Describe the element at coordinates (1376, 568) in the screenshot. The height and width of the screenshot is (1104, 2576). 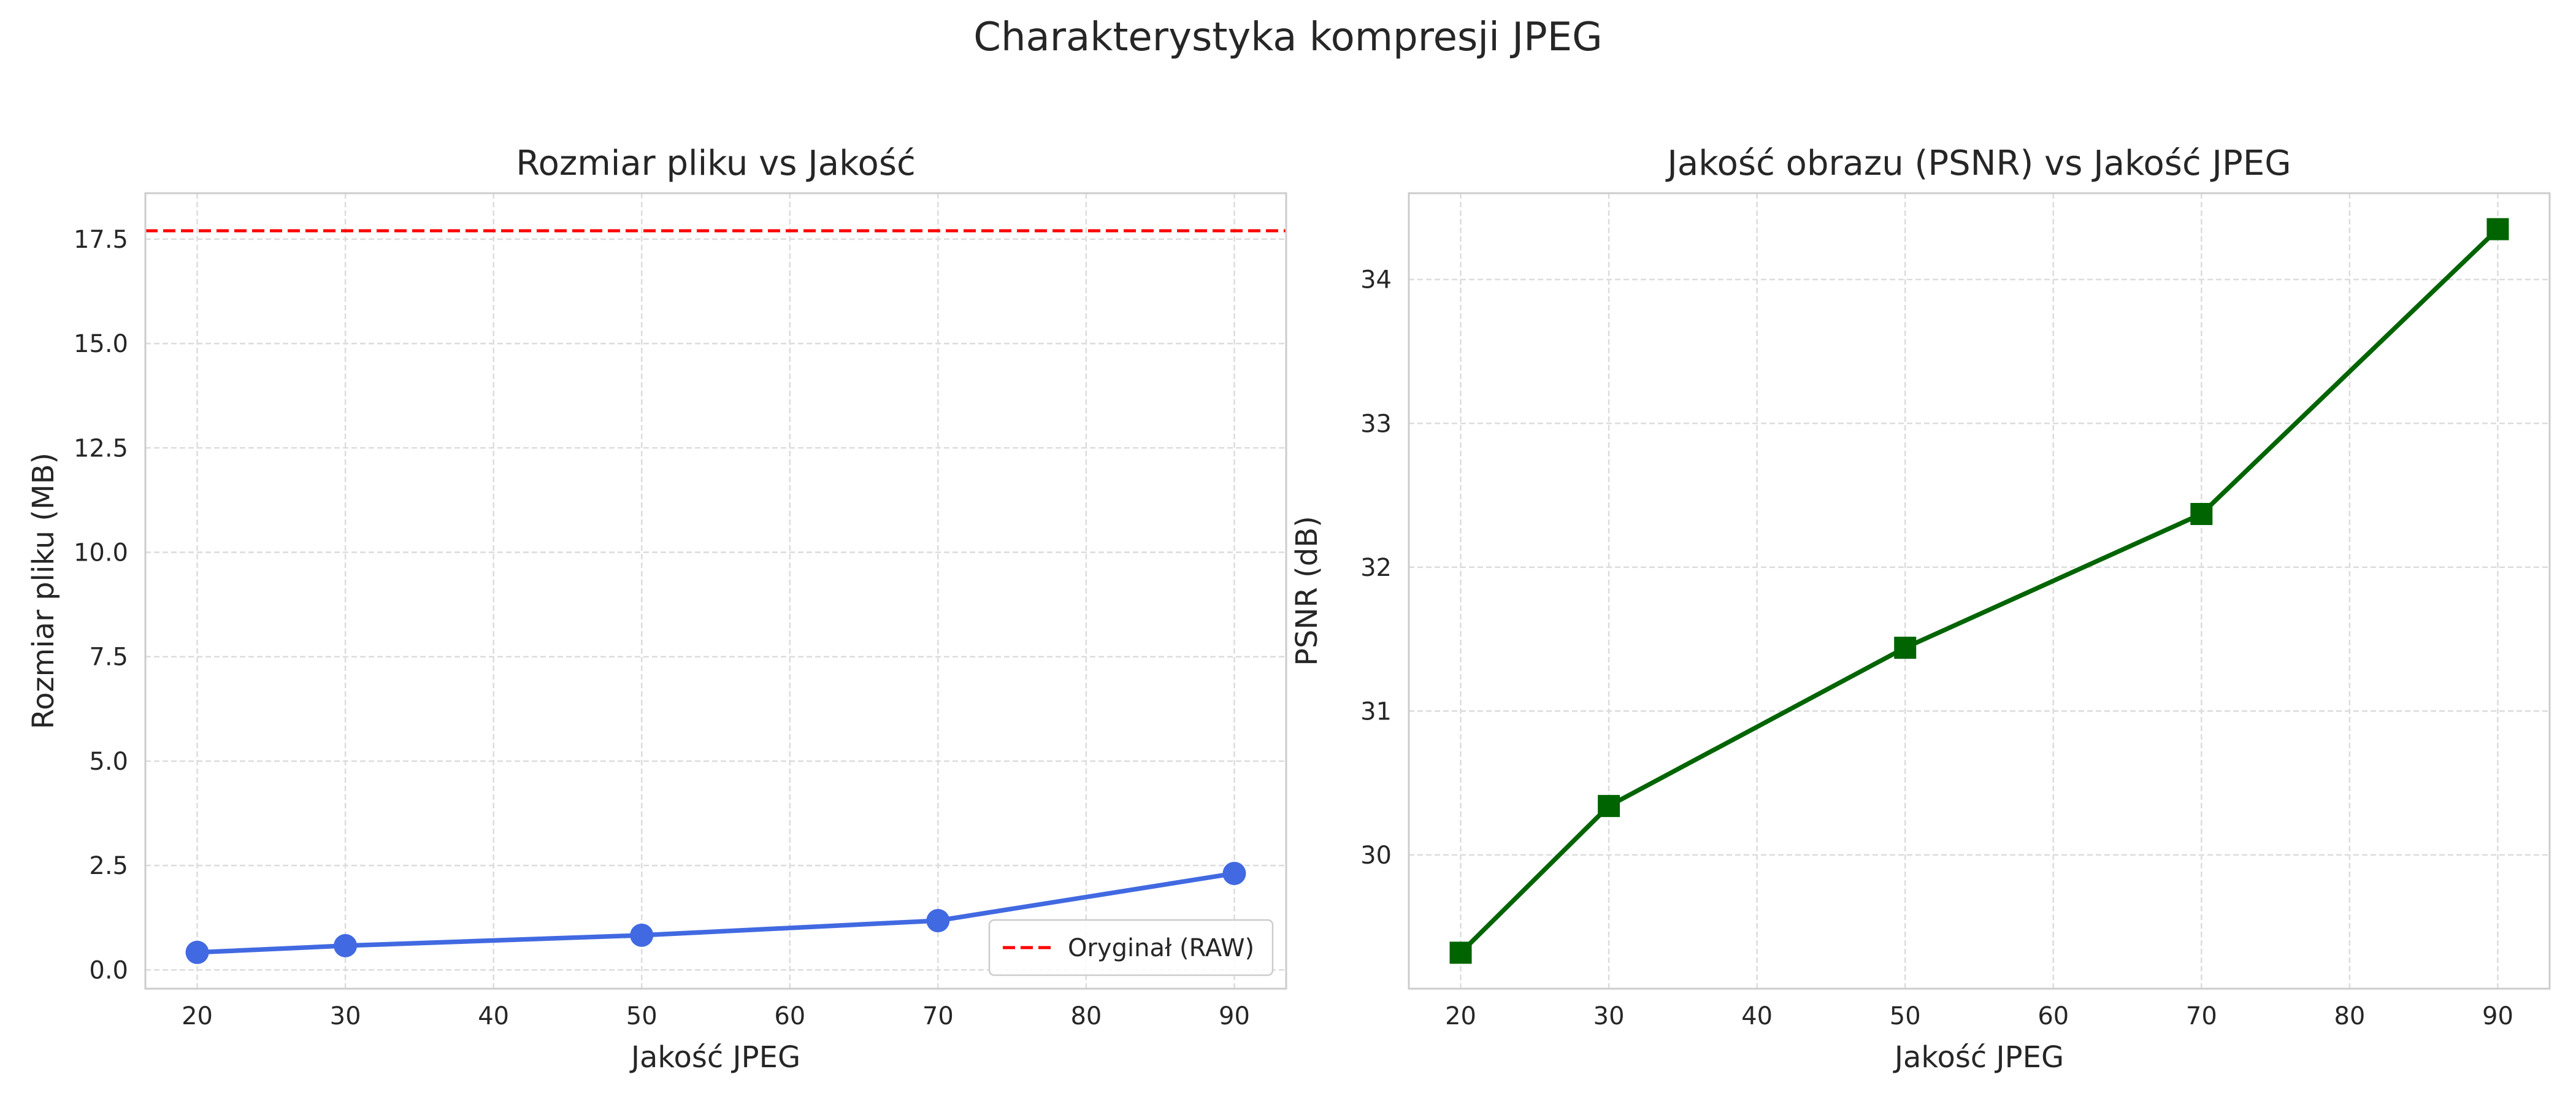
I see `y-tick-label: 32` at that location.